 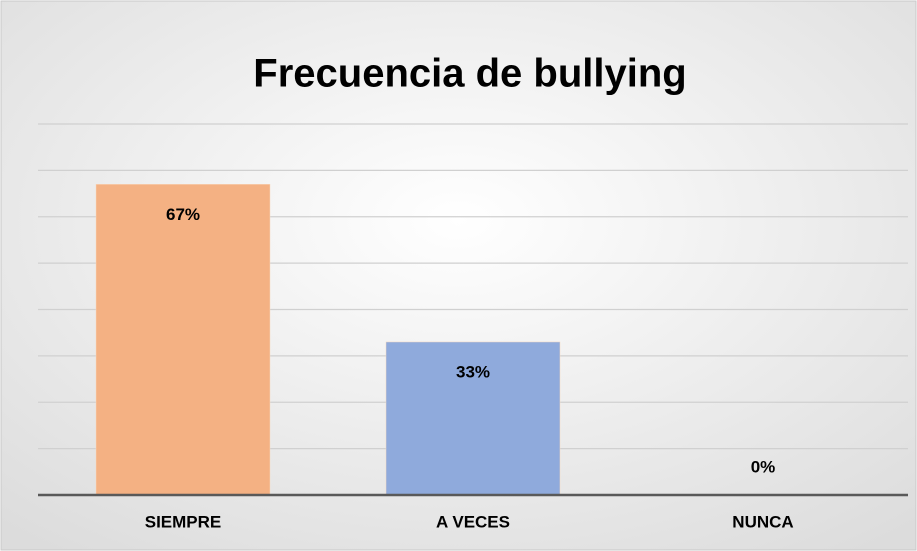 What do you see at coordinates (183, 521) in the screenshot?
I see `x-tick-label: SIEMPRE` at bounding box center [183, 521].